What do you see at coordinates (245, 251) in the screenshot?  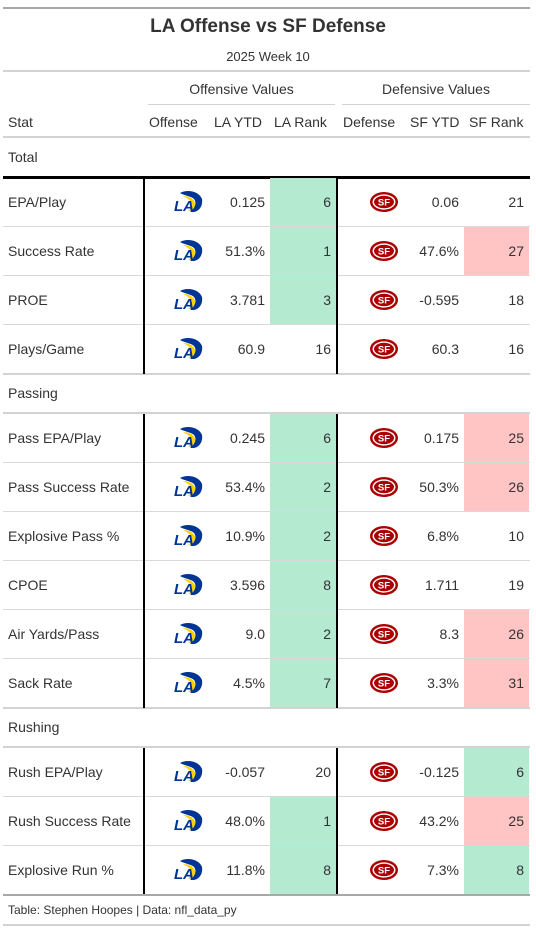 I see `la-ytd-value: 51.3%` at bounding box center [245, 251].